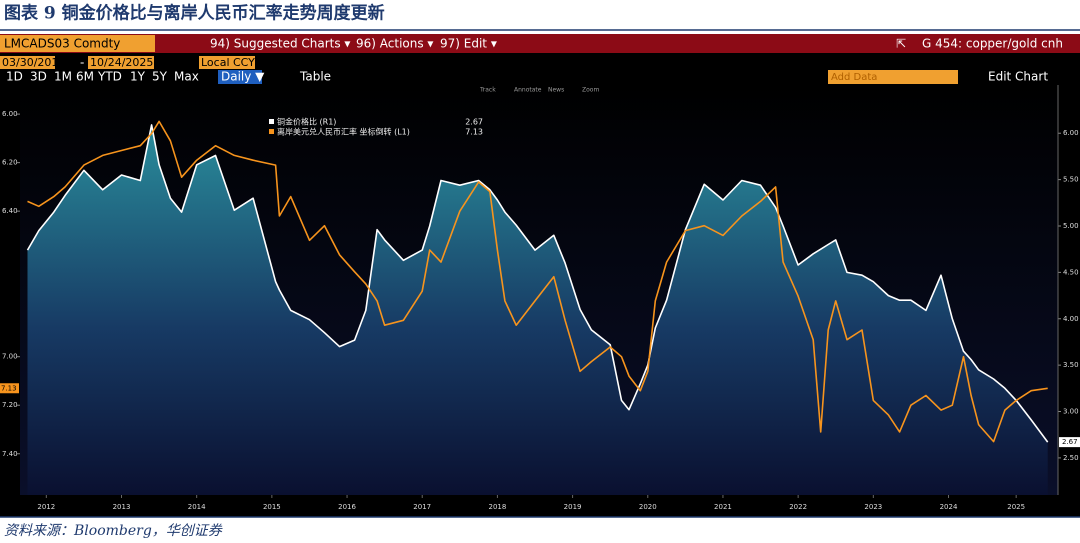 This screenshot has width=1080, height=543. What do you see at coordinates (648, 507) in the screenshot?
I see `x-tick-label: 2020` at bounding box center [648, 507].